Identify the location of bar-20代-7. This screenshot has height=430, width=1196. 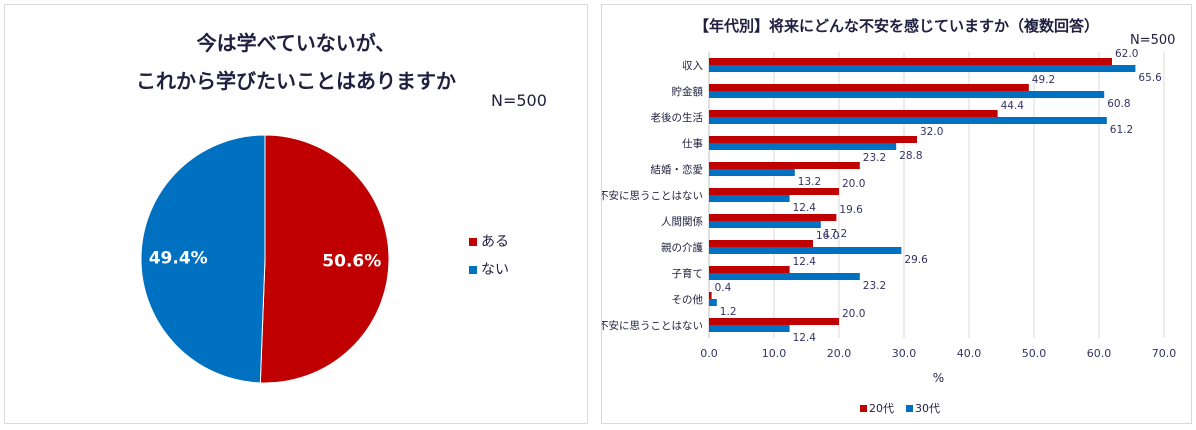
(761, 243).